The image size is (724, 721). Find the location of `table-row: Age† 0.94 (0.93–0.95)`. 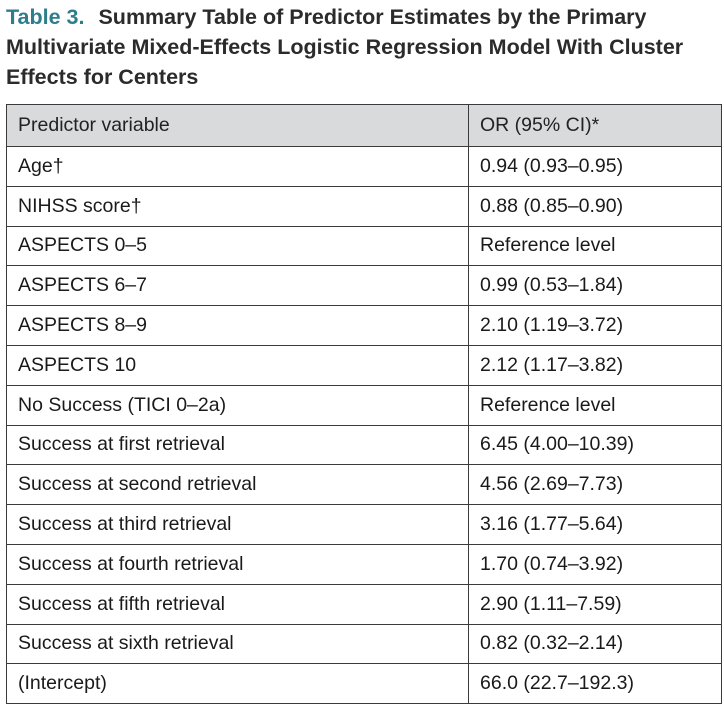

table-row: Age† 0.94 (0.93–0.95) is located at coordinates (364, 166).